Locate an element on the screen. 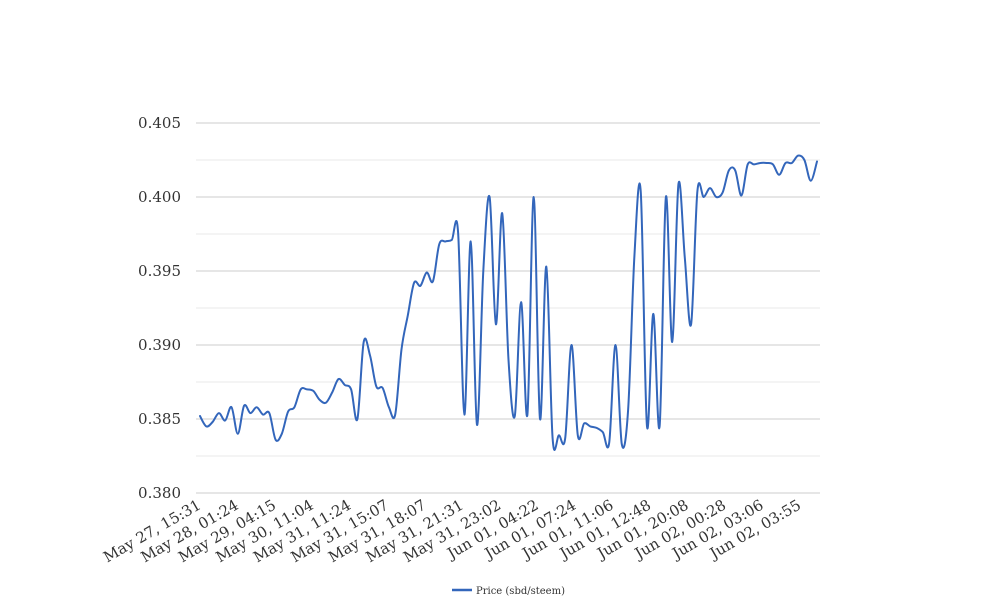 The image size is (1008, 616). y-axis-ticks: 0.380 0.385 0.390 0.395 0.400 0.405 is located at coordinates (159, 308).